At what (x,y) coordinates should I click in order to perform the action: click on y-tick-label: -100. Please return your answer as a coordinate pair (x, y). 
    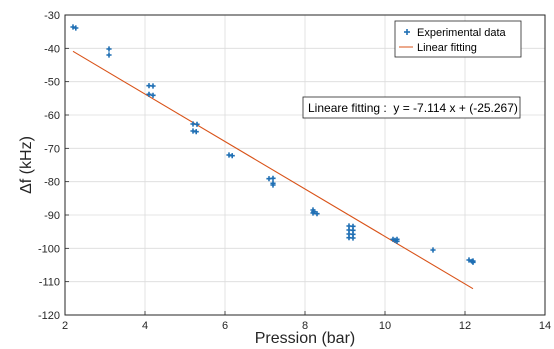
    Looking at the image, I should click on (49, 249).